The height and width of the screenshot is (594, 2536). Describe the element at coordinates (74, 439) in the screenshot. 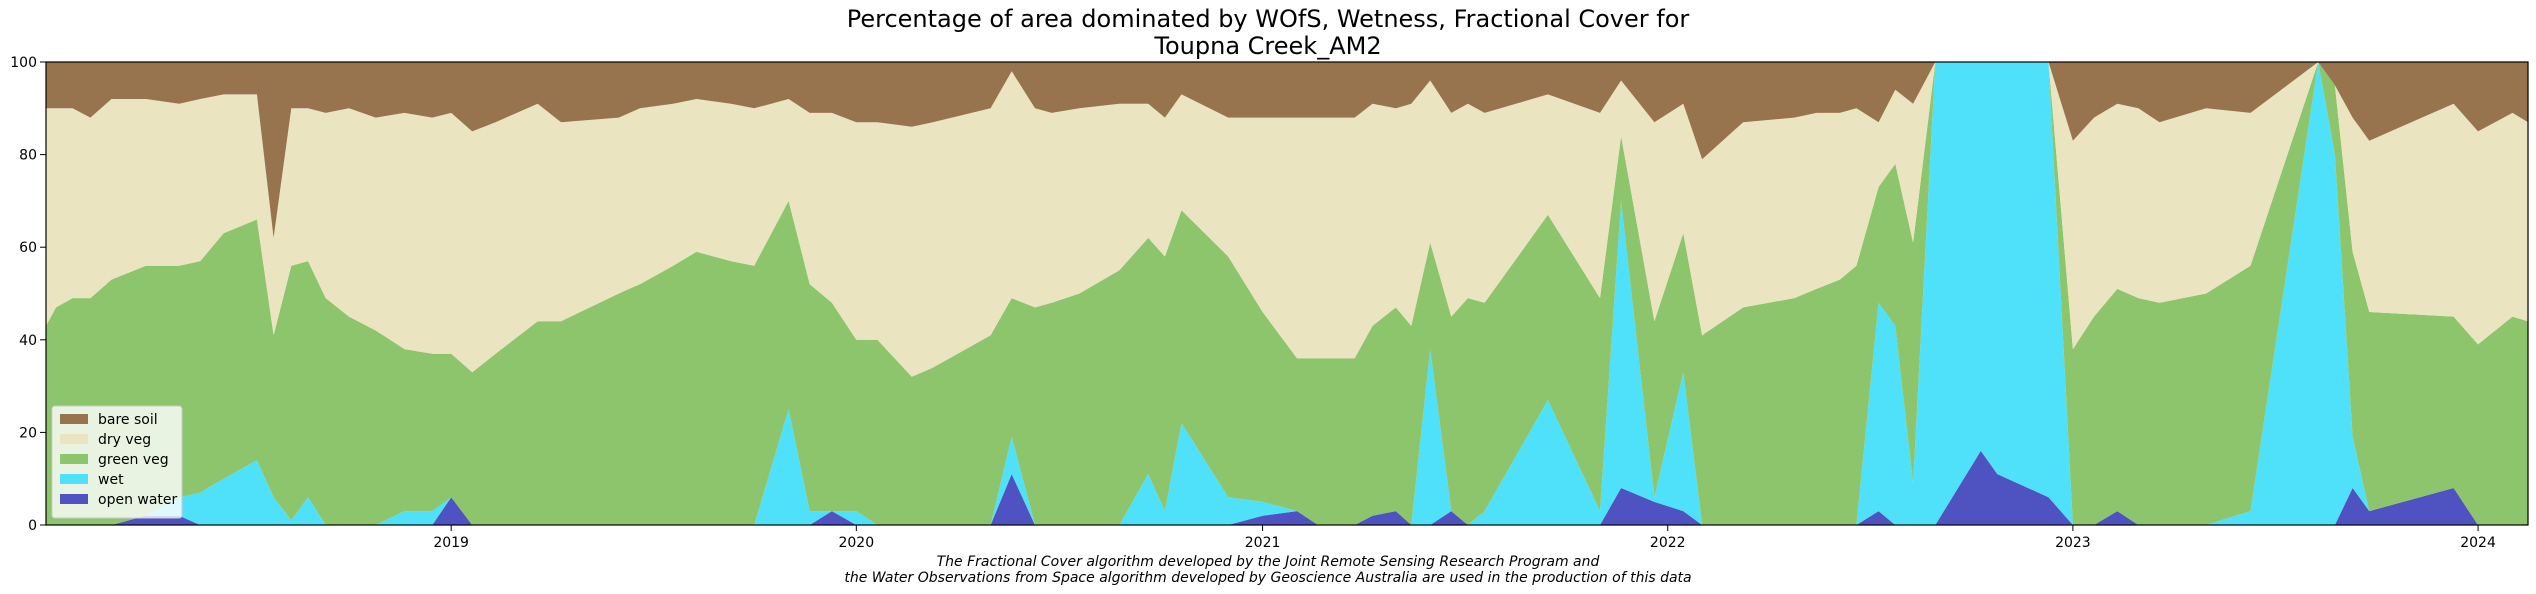

I see `legend-swatch-dry-veg` at that location.